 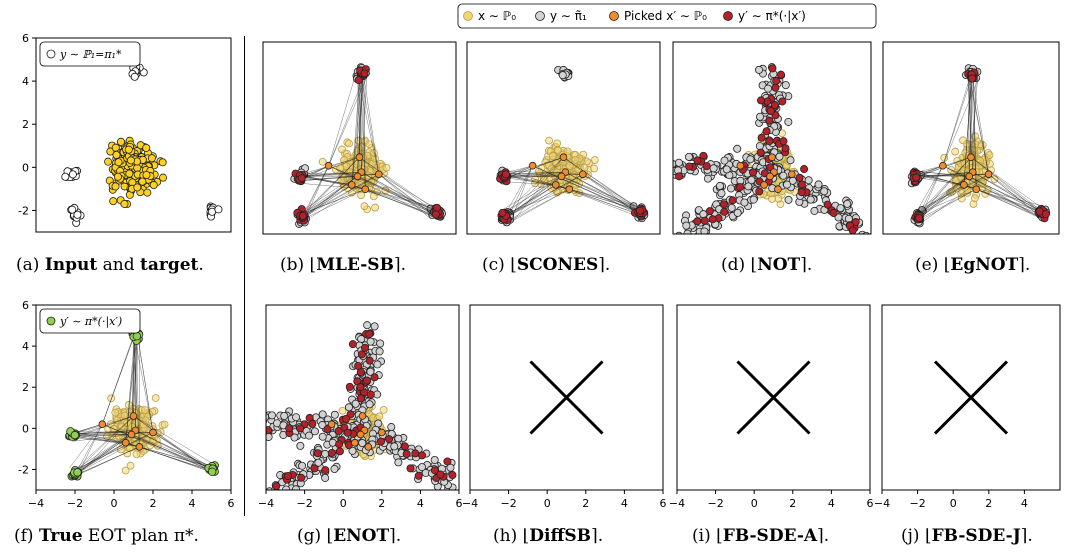 What do you see at coordinates (572, 146) in the screenshot?
I see `panel-c` at bounding box center [572, 146].